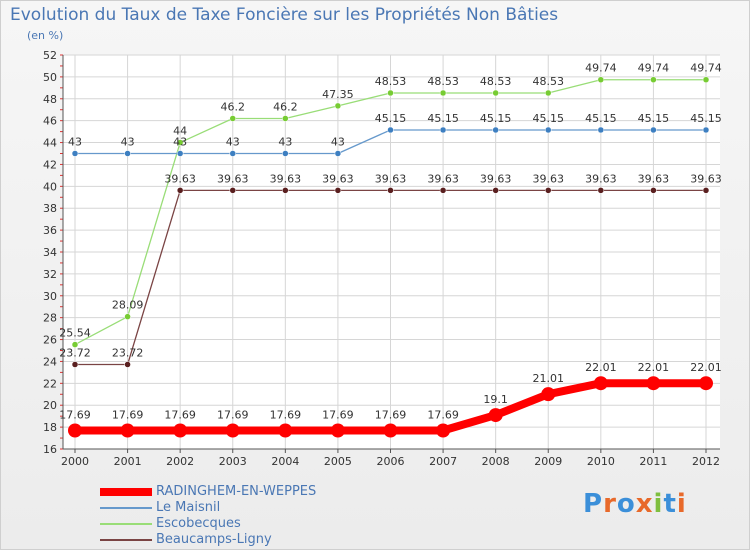 Image resolution: width=750 pixels, height=550 pixels. What do you see at coordinates (50, 318) in the screenshot?
I see `y-tick-label: 28` at bounding box center [50, 318].